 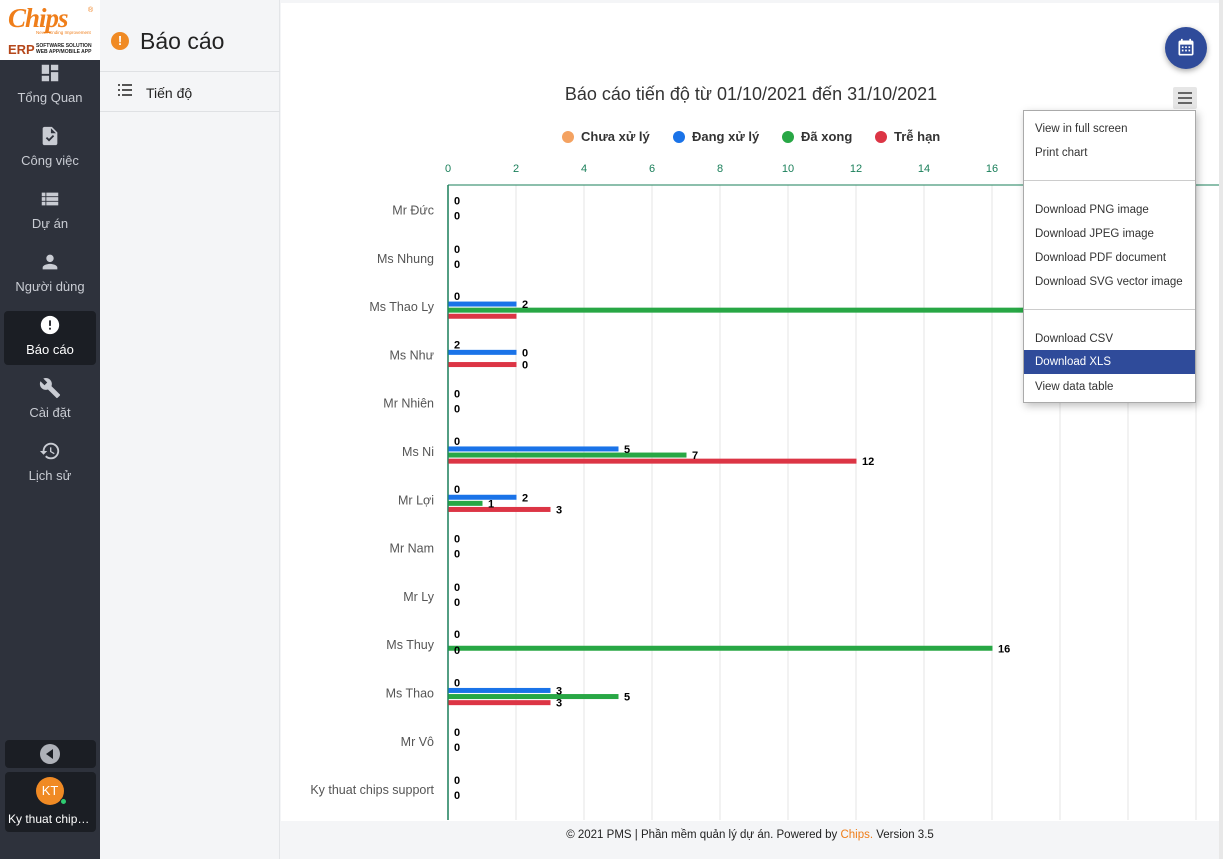 What do you see at coordinates (169, 93) in the screenshot?
I see `submenu-item-label: Tiến độ` at bounding box center [169, 93].